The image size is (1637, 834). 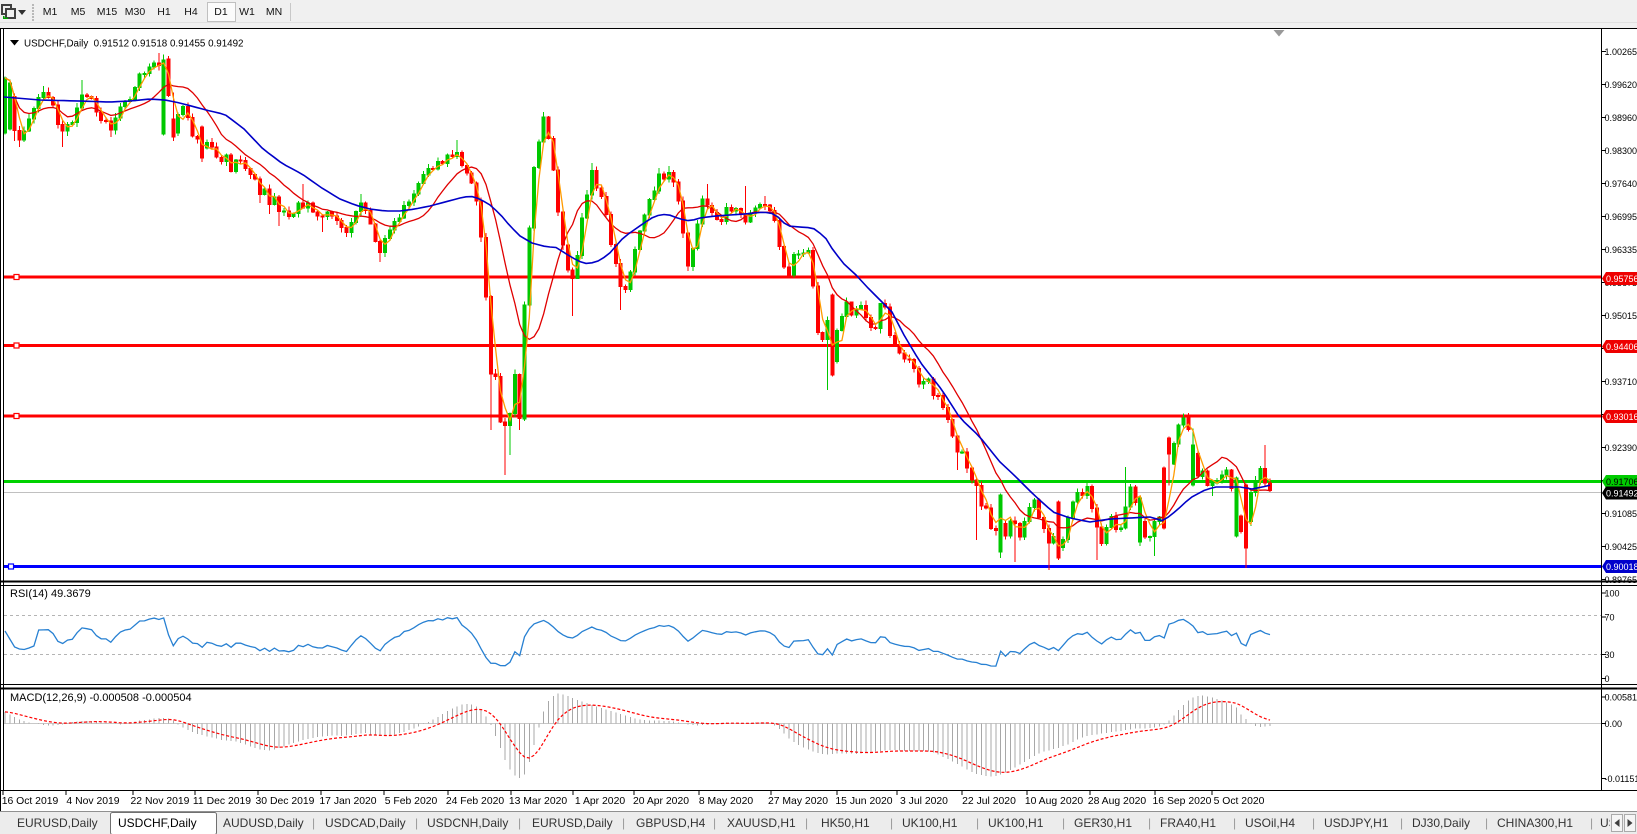 What do you see at coordinates (92, 801) in the screenshot?
I see `svg-text: 4 Nov 2019` at bounding box center [92, 801].